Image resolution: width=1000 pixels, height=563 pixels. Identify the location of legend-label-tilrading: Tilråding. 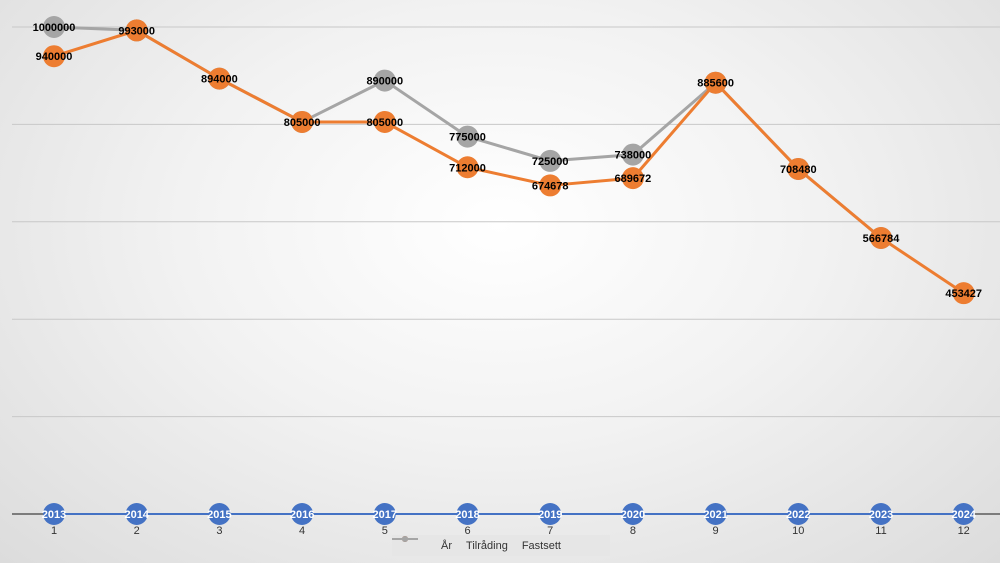
(487, 545).